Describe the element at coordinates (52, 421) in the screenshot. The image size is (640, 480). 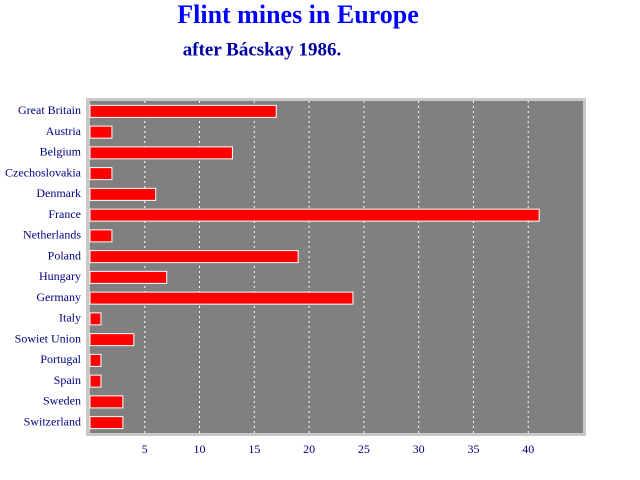
I see `y-tick-label: Switzerland` at that location.